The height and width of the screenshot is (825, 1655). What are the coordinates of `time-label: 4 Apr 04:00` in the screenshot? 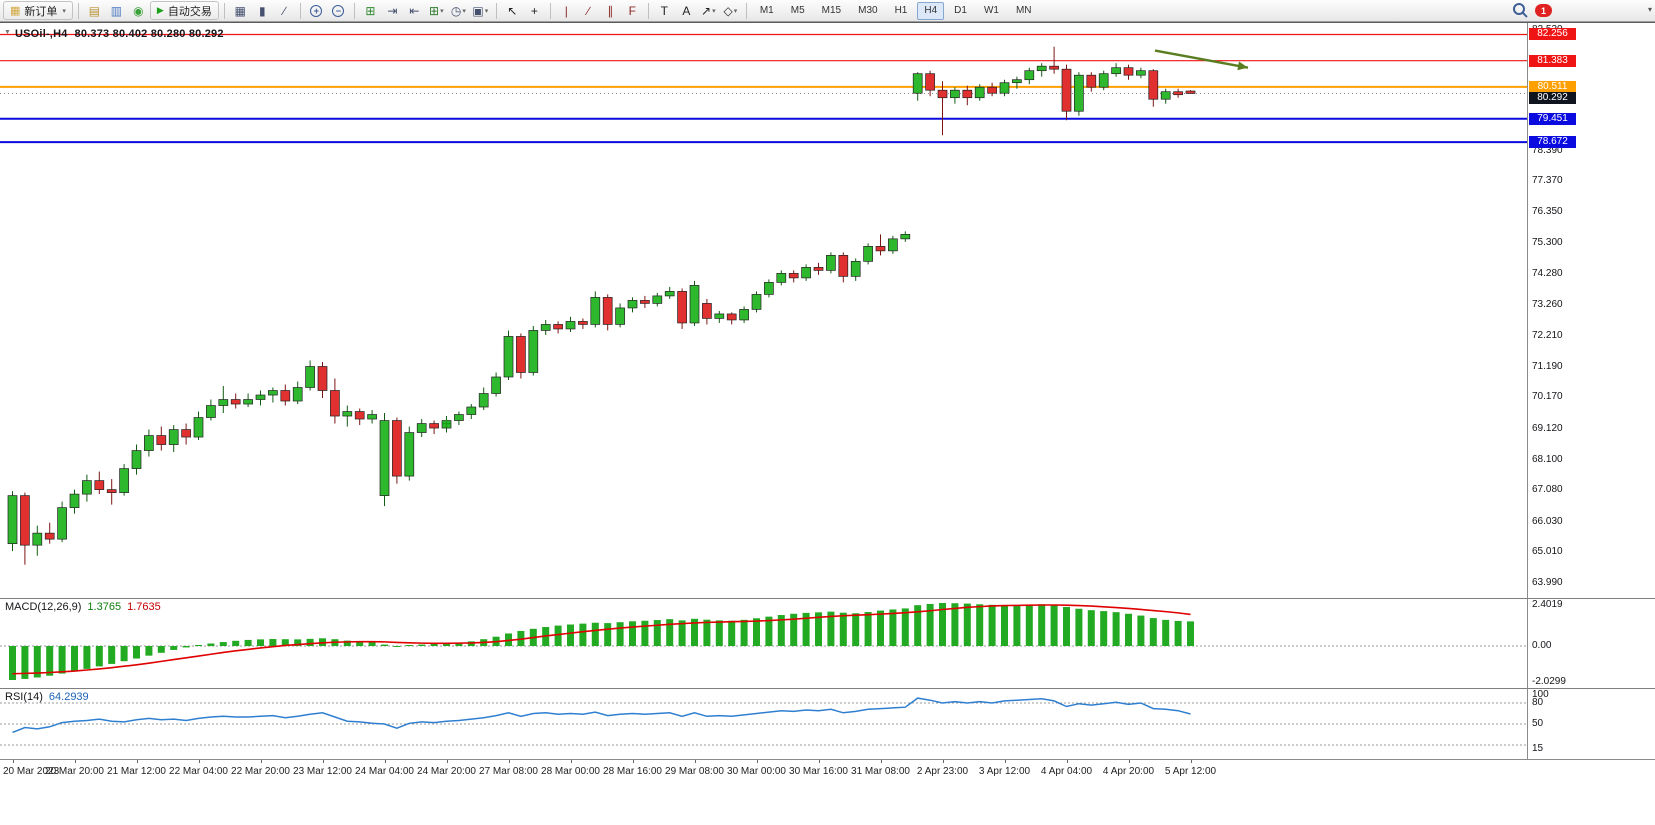 It's located at (1066, 771).